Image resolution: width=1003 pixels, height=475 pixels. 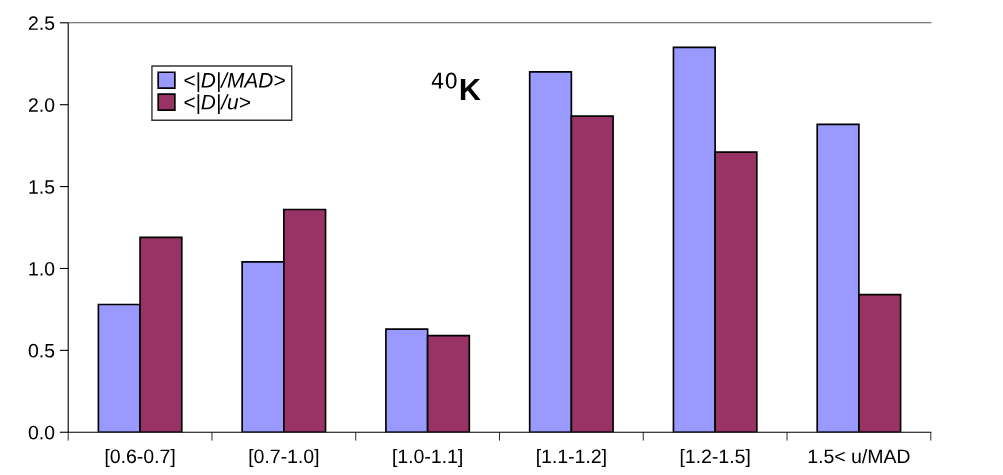 What do you see at coordinates (284, 458) in the screenshot?
I see `x-tick-label: [0.7-1.0]` at bounding box center [284, 458].